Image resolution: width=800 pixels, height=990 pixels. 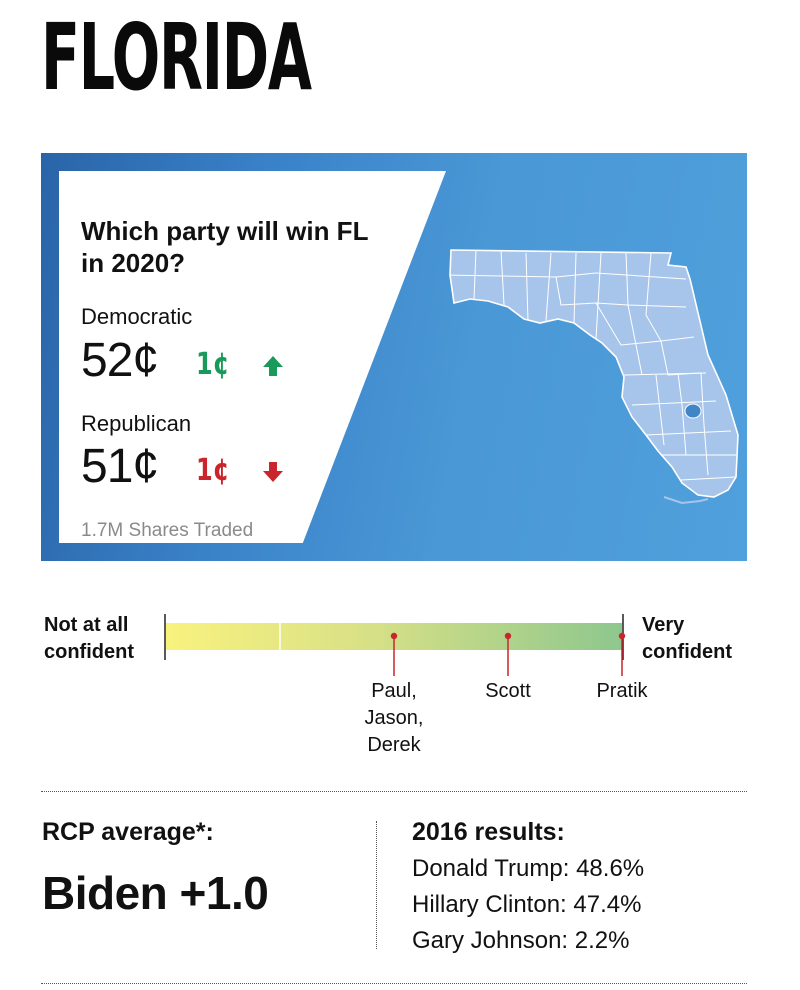 What do you see at coordinates (488, 832) in the screenshot?
I see `results-2016-title: 2016 results:` at bounding box center [488, 832].